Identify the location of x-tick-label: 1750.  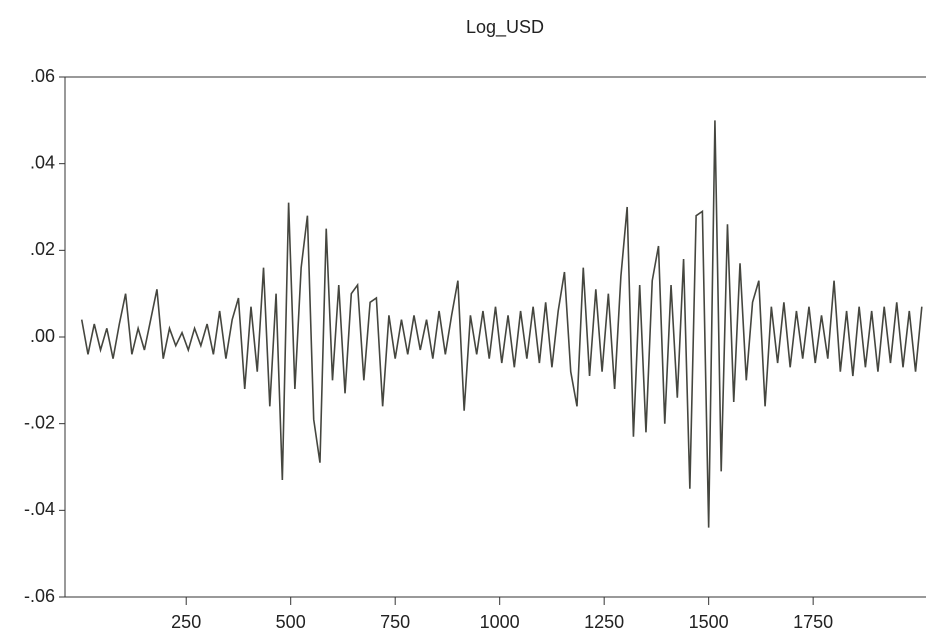
(813, 622).